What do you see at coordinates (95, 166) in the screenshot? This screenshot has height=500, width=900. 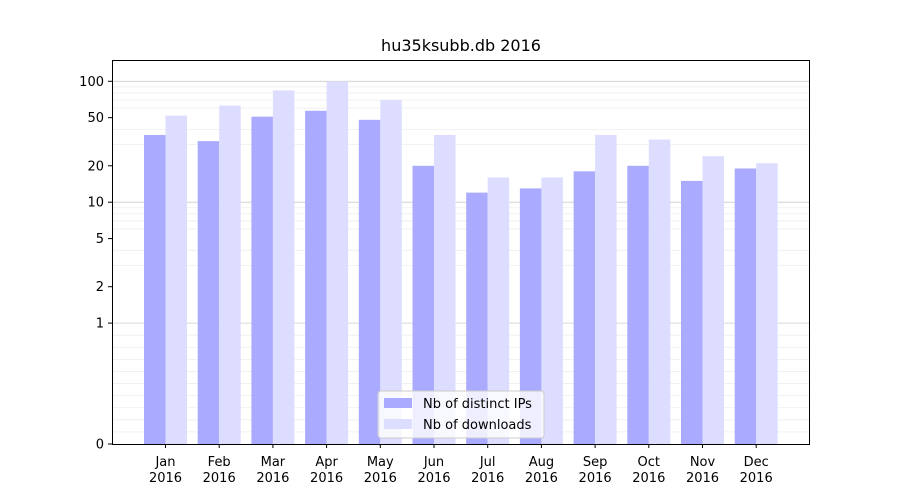 I see `y-tick-label: 20` at bounding box center [95, 166].